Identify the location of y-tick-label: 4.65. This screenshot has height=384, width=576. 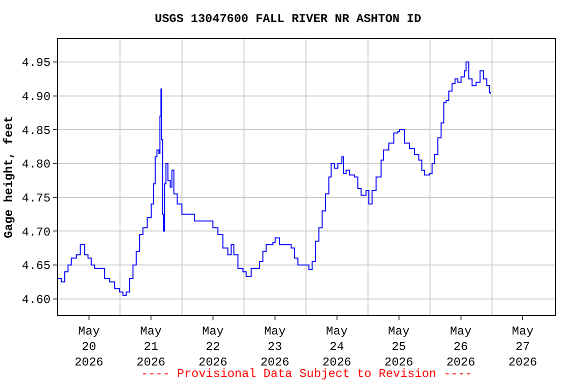
(36, 266).